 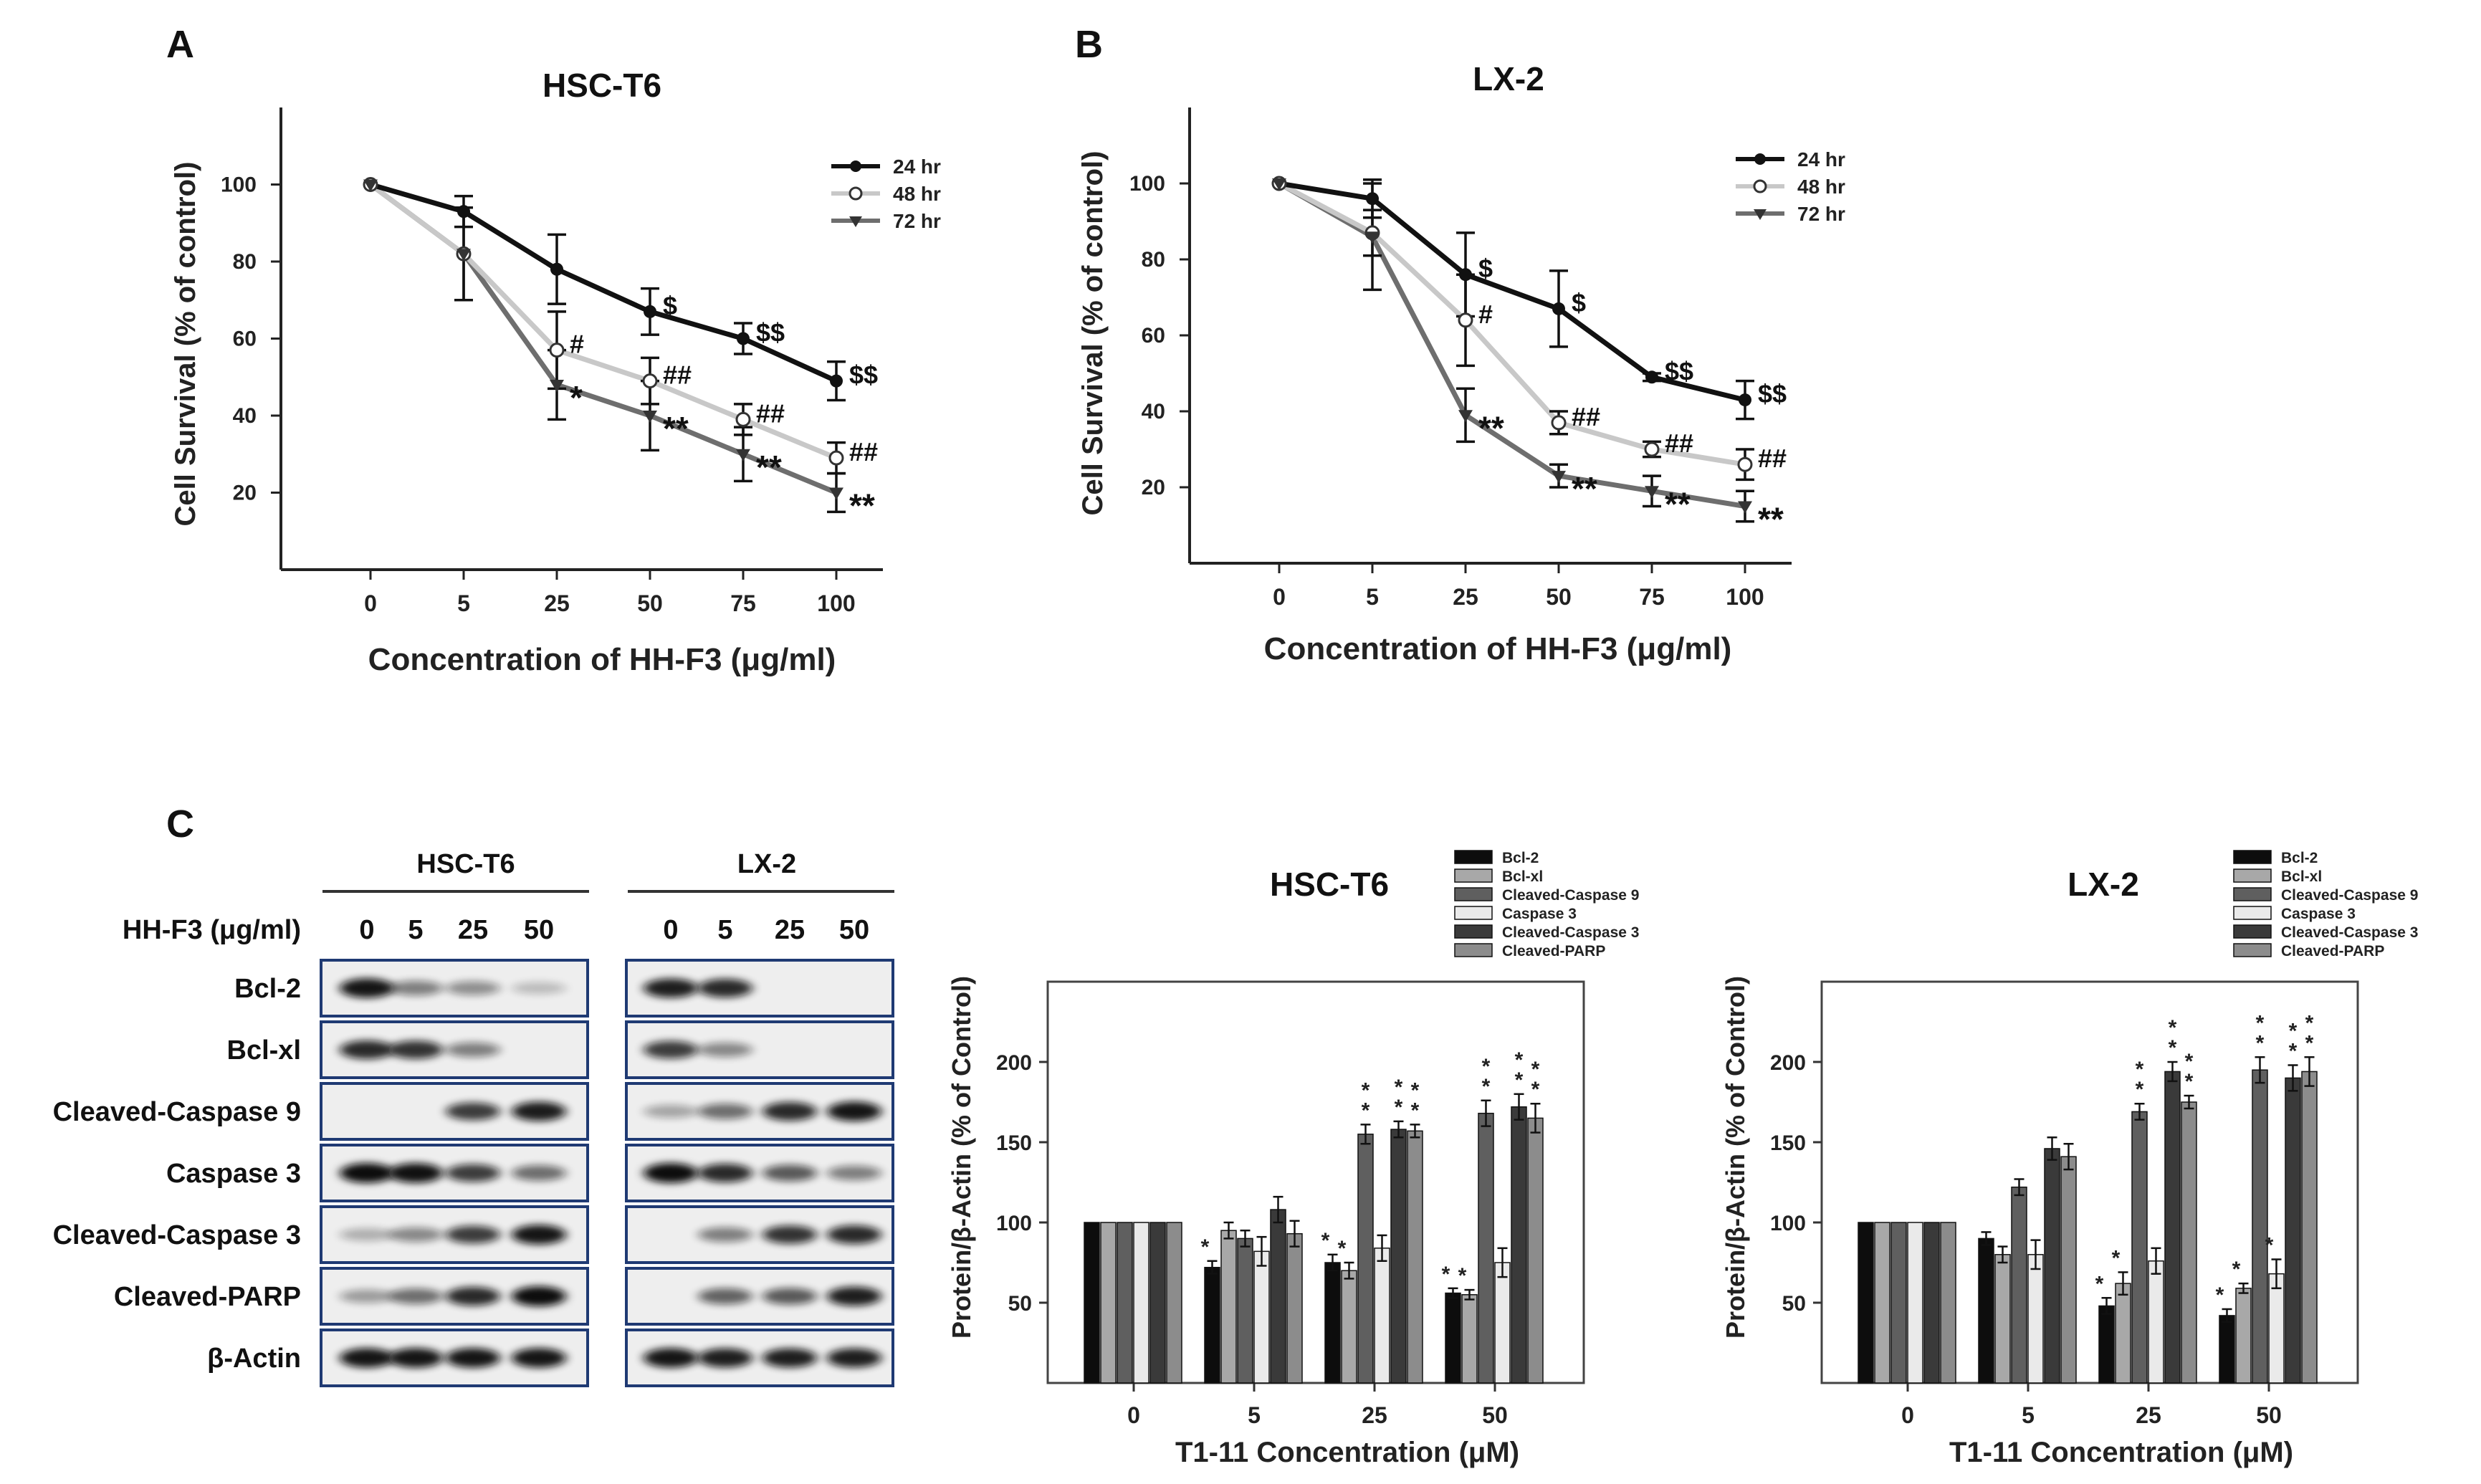 What do you see at coordinates (854, 930) in the screenshot?
I see `lane-label: 50` at bounding box center [854, 930].